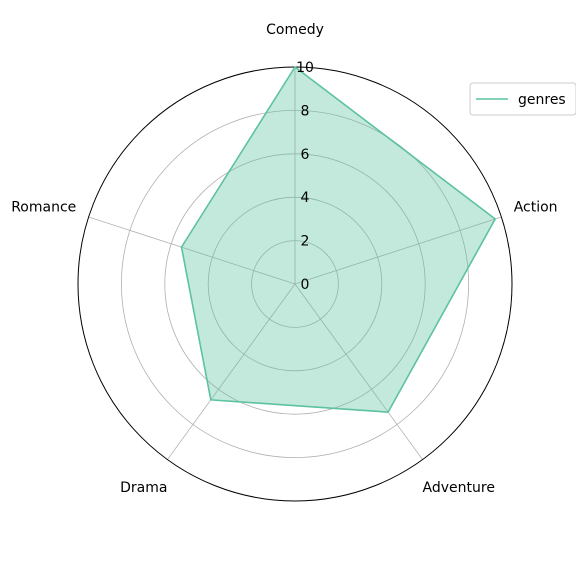 This screenshot has height=576, width=576. Describe the element at coordinates (143, 488) in the screenshot. I see `category-label-drama: Drama` at that location.